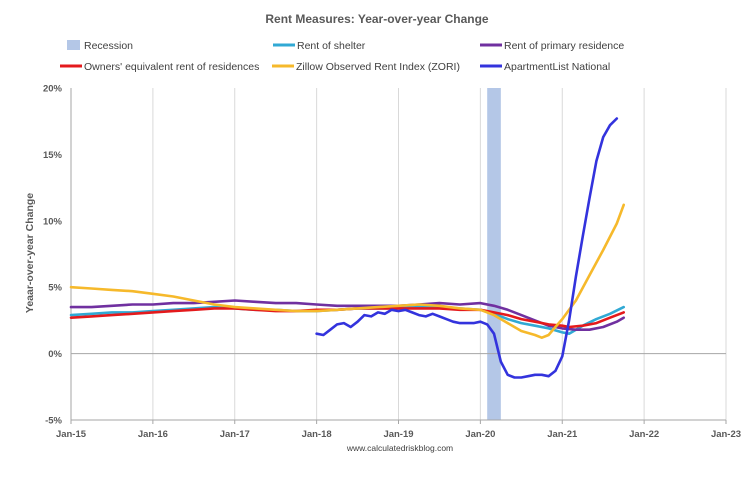 This screenshot has height=478, width=754. I want to click on x-tick-label: Jan-19, so click(398, 434).